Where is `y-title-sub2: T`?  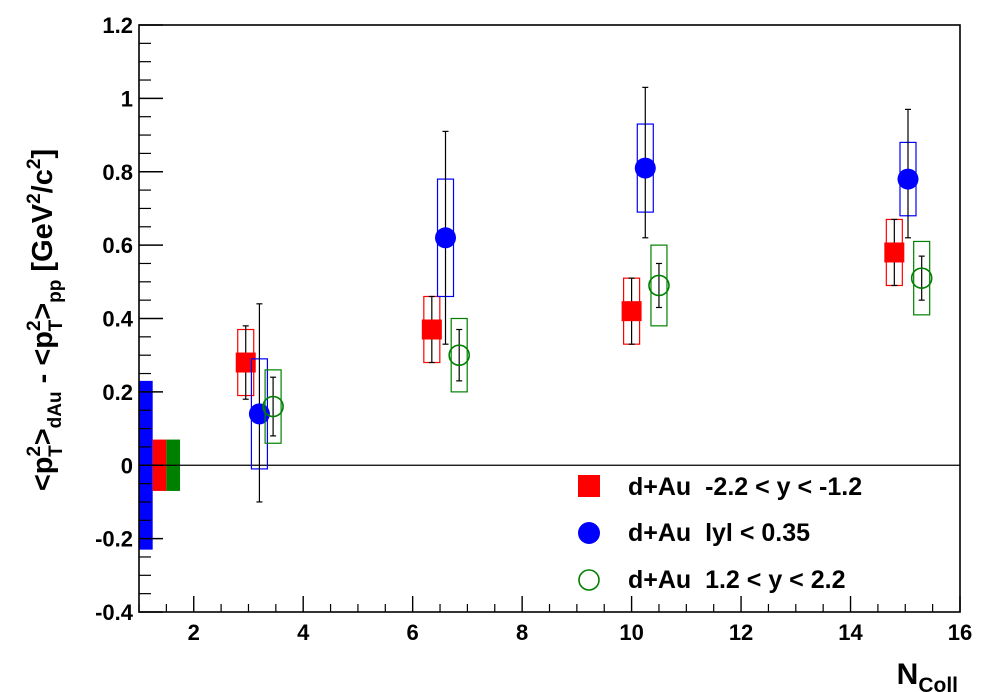 y-title-sub2: T is located at coordinates (56, 325).